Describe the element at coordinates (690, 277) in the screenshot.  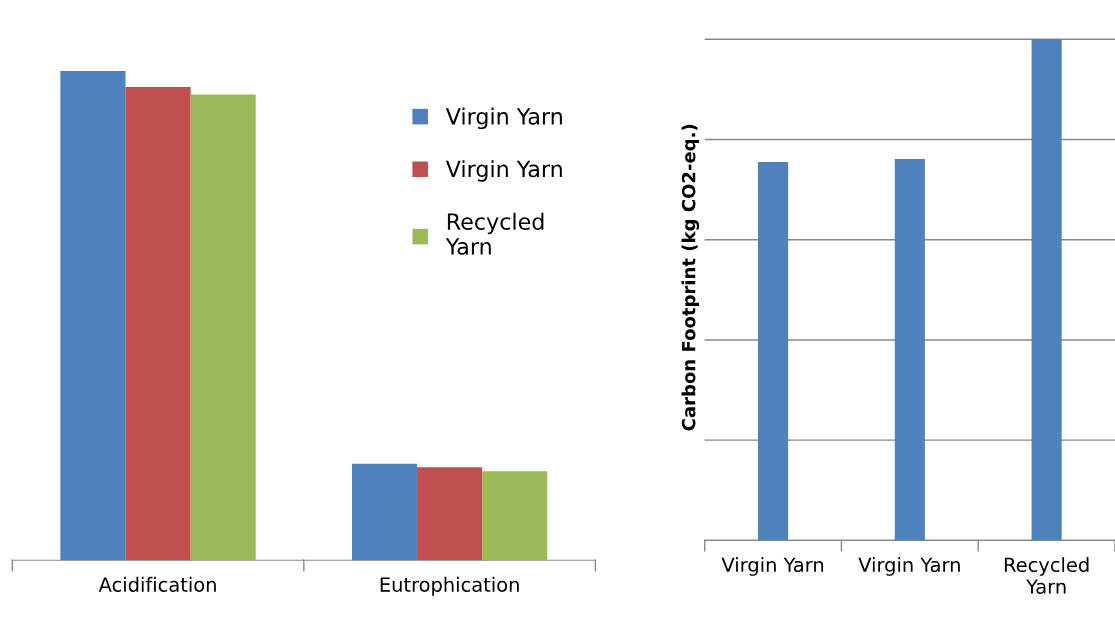
I see `y-axis-title: Carbon Footprint (kg CO2-eq.)` at that location.